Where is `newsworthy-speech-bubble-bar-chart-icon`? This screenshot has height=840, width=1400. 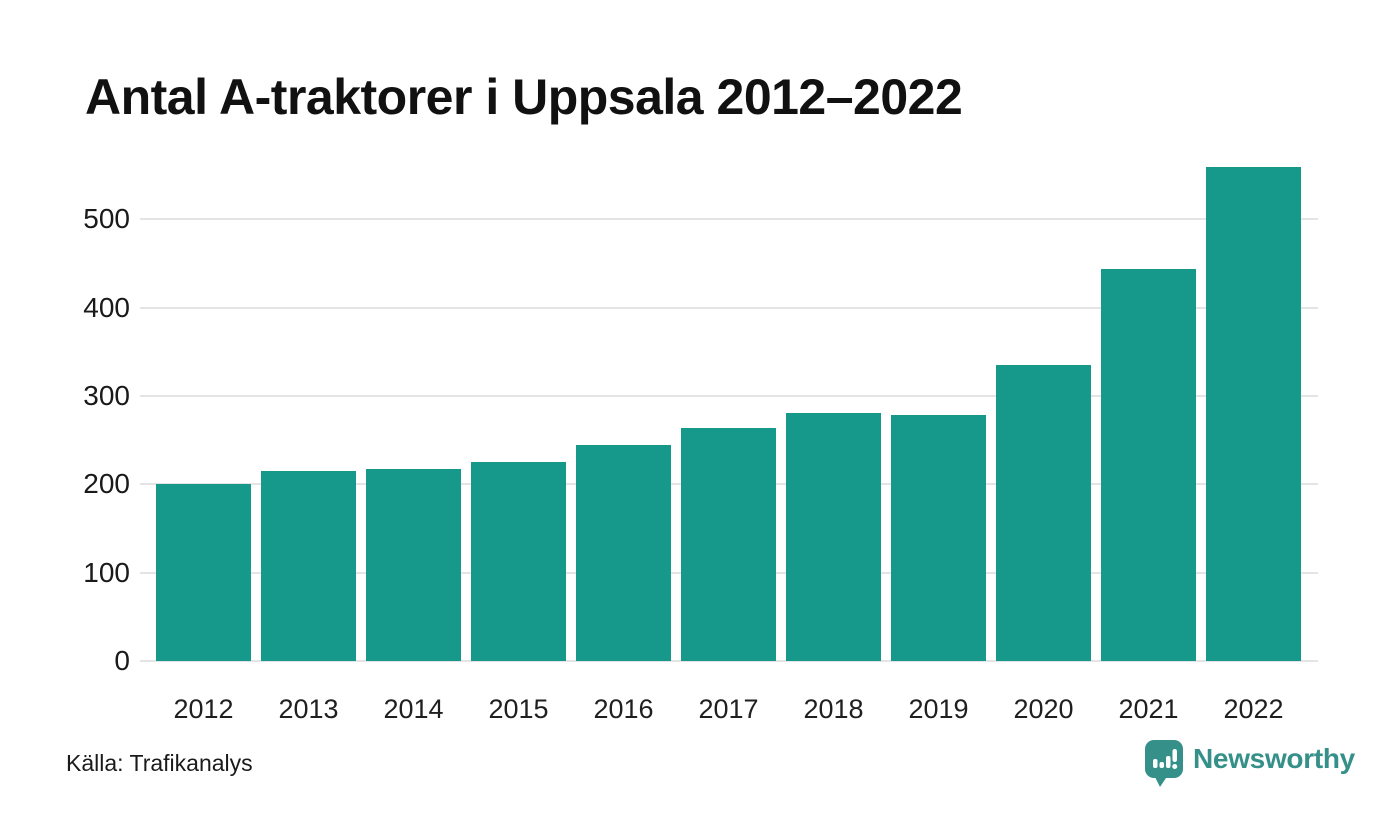 newsworthy-speech-bubble-bar-chart-icon is located at coordinates (1164, 763).